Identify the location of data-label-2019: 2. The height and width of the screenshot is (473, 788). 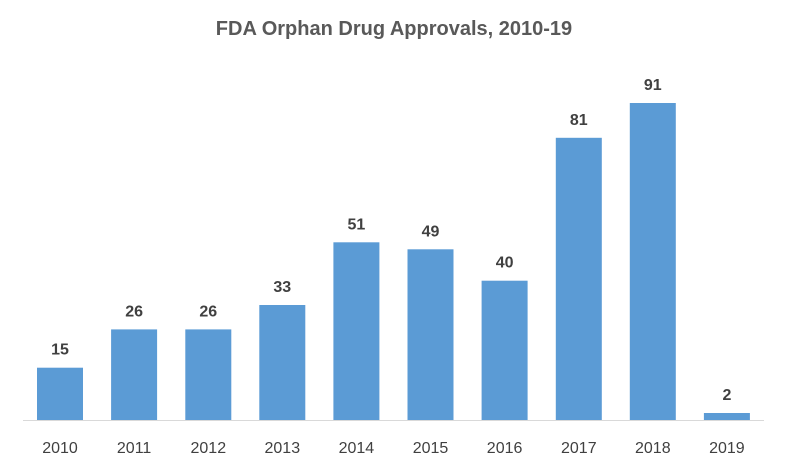
(726, 395).